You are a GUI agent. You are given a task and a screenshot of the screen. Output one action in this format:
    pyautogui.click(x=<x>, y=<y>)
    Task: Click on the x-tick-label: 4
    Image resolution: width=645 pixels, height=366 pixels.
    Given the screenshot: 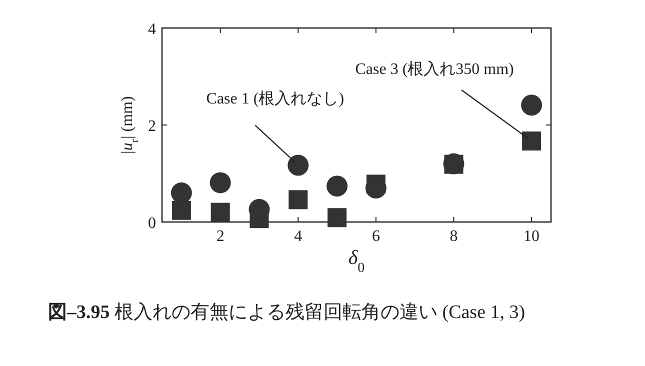 What is the action you would take?
    pyautogui.click(x=298, y=236)
    